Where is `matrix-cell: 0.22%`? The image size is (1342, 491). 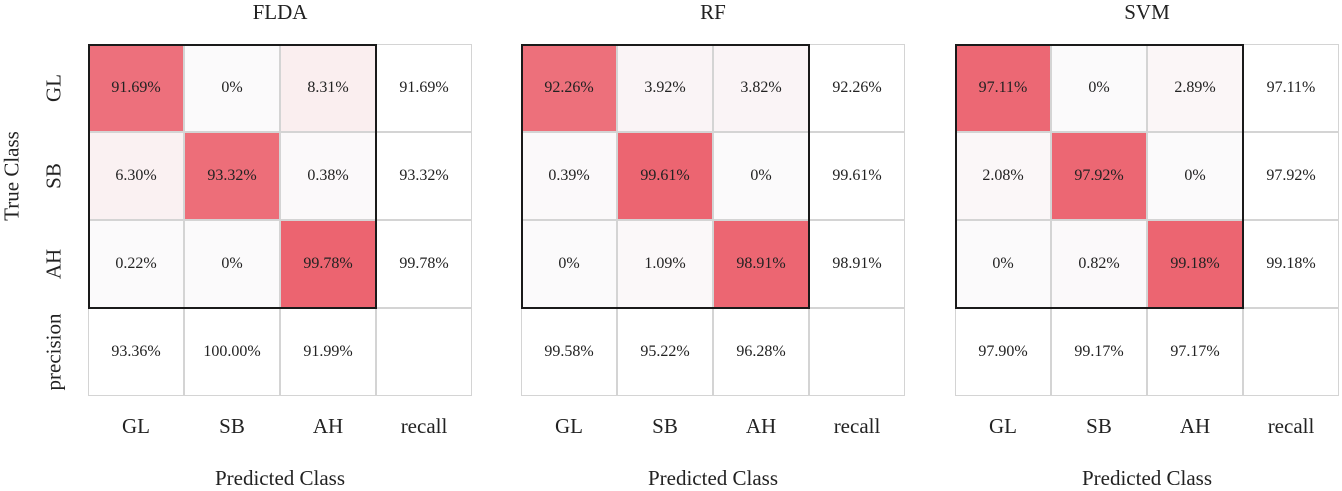 matrix-cell: 0.22% is located at coordinates (136, 264).